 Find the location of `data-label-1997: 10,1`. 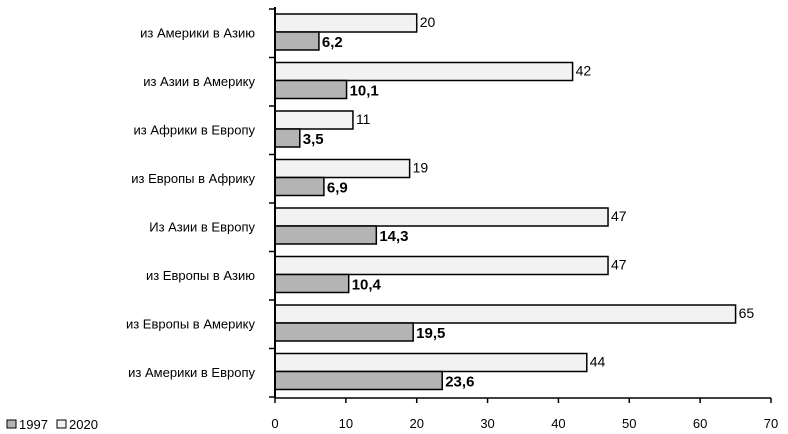

data-label-1997: 10,1 is located at coordinates (364, 91).